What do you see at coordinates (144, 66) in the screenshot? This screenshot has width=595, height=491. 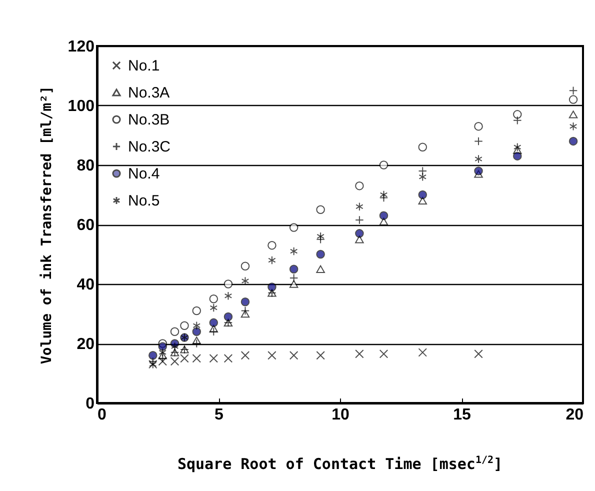 I see `legend-label: No.1` at bounding box center [144, 66].